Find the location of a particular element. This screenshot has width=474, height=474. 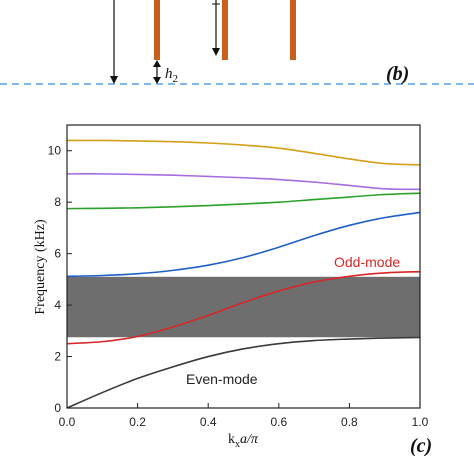

even-mode-annotation: Even-mode is located at coordinates (222, 379).